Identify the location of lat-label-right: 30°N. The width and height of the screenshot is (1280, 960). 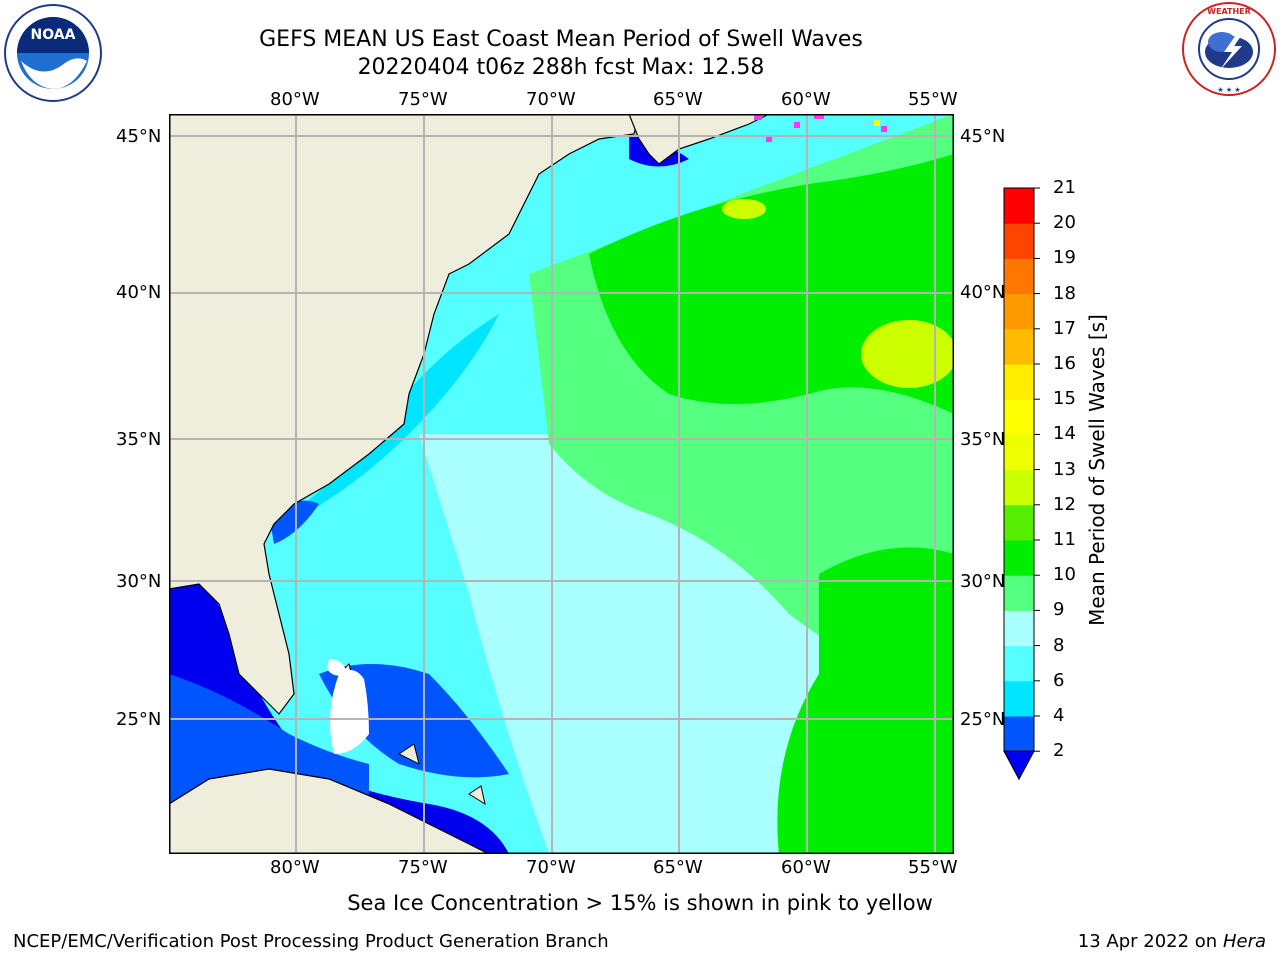
(983, 581).